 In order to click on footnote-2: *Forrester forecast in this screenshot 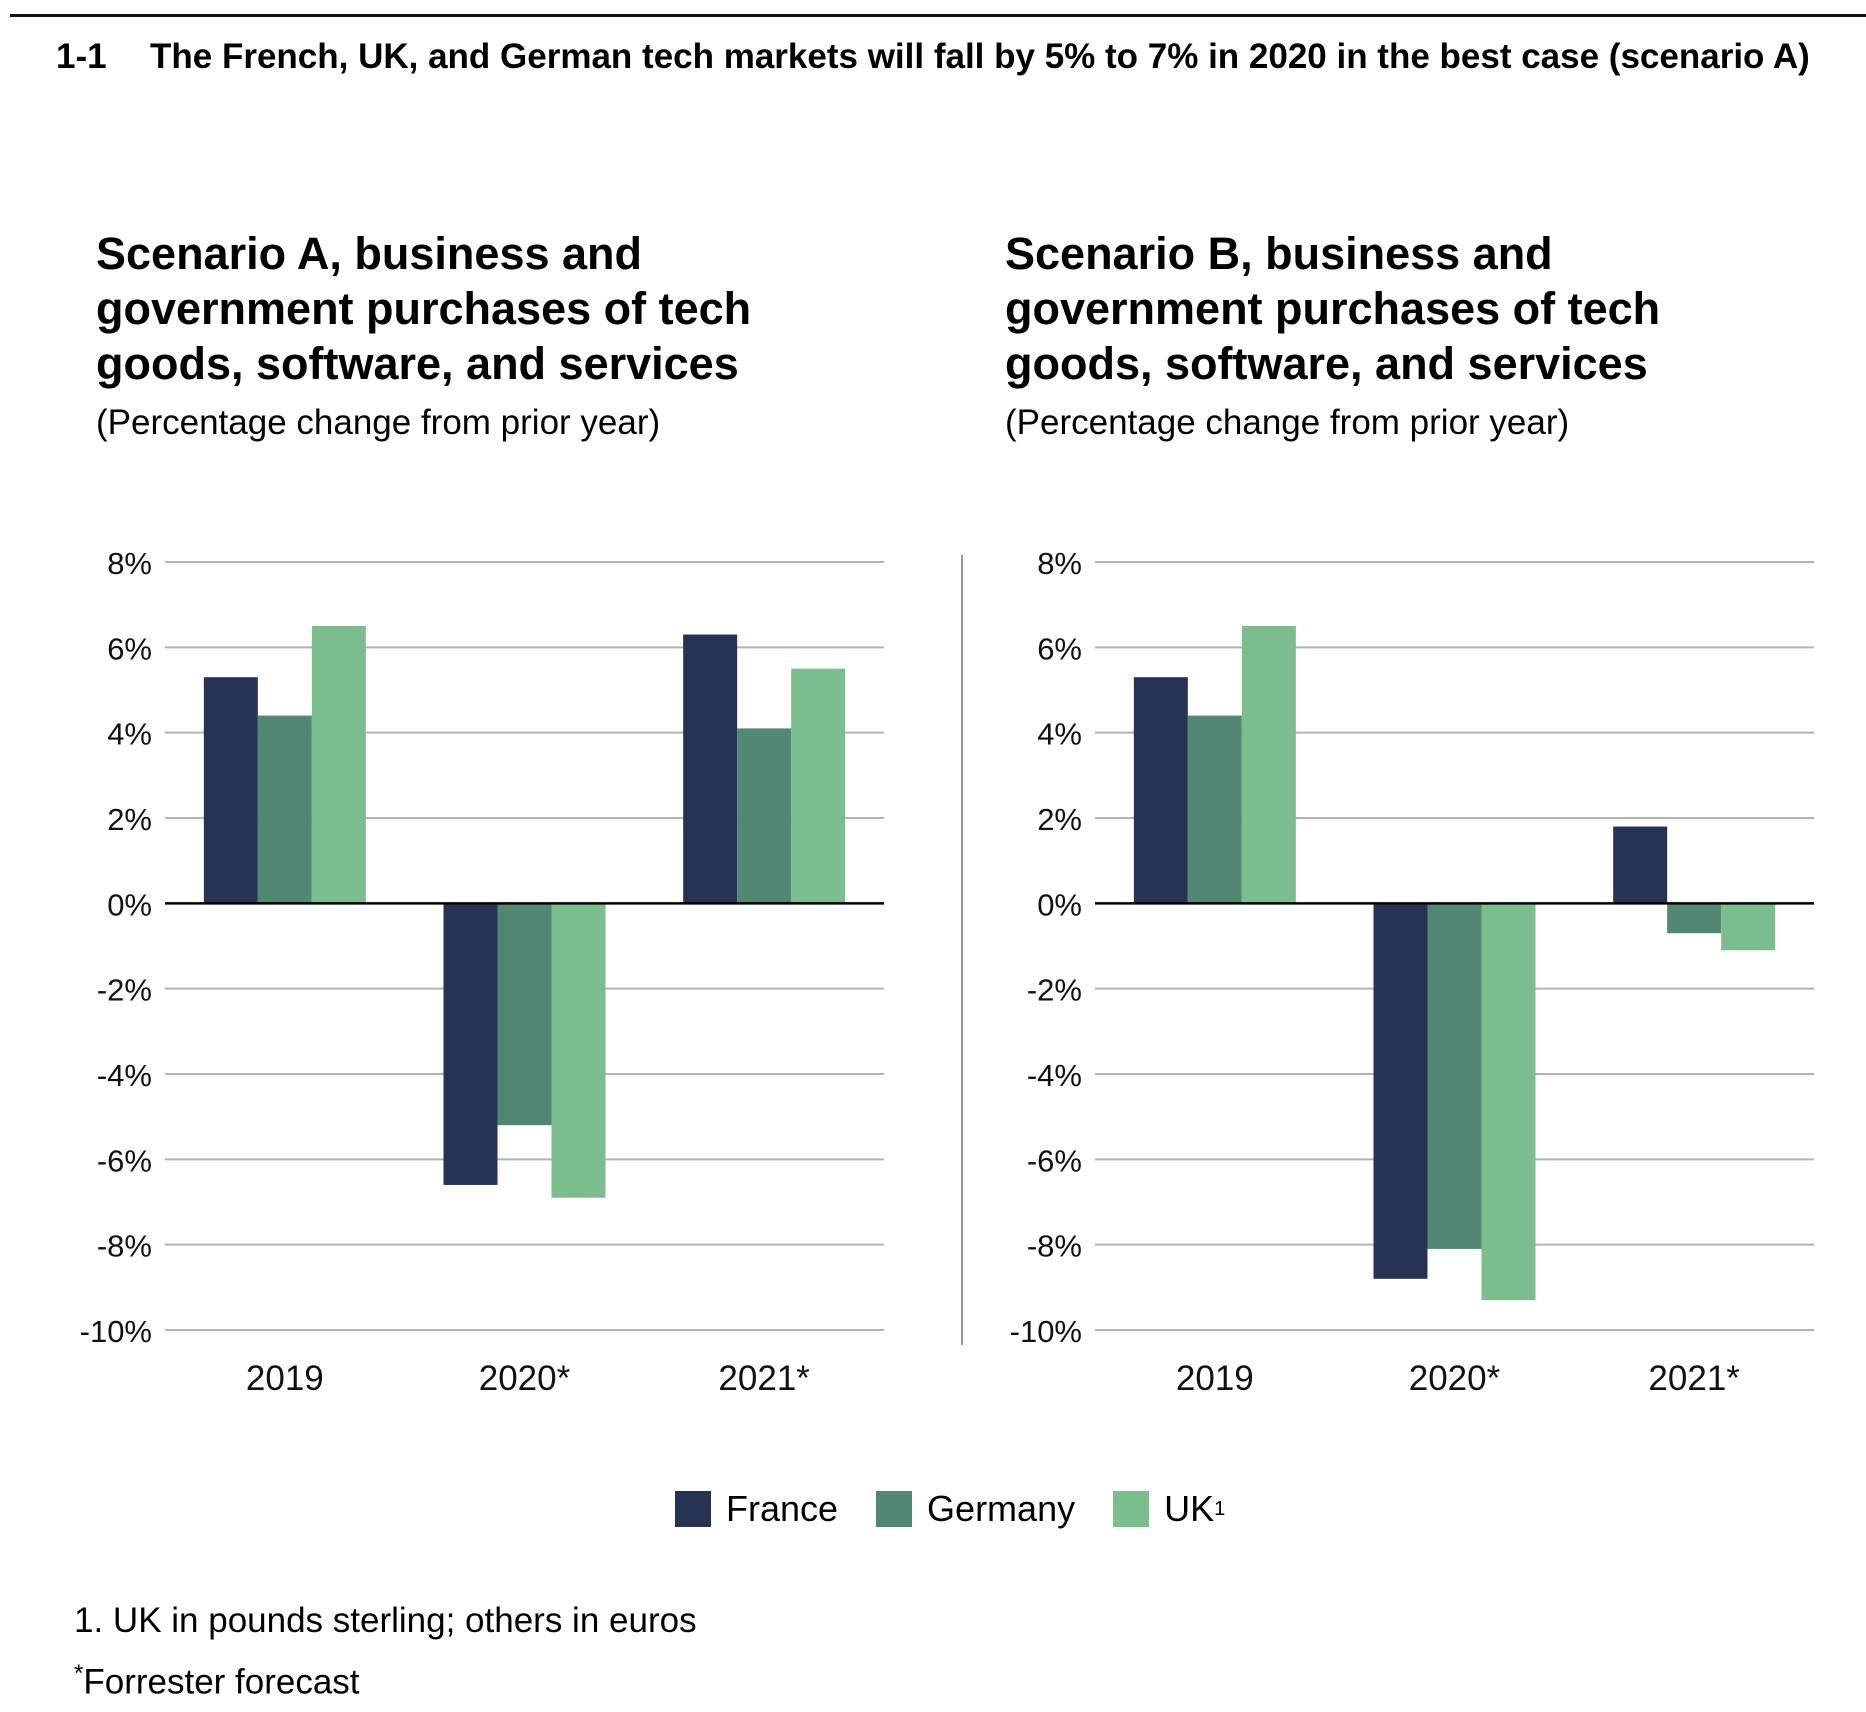, I will do `click(217, 1678)`.